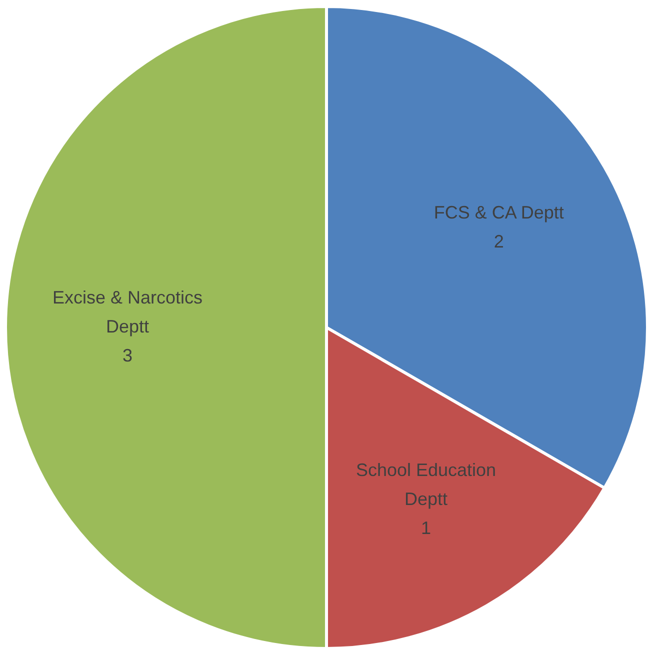  I want to click on slice-label: Excise & Narcotics Deptt, so click(127, 311).